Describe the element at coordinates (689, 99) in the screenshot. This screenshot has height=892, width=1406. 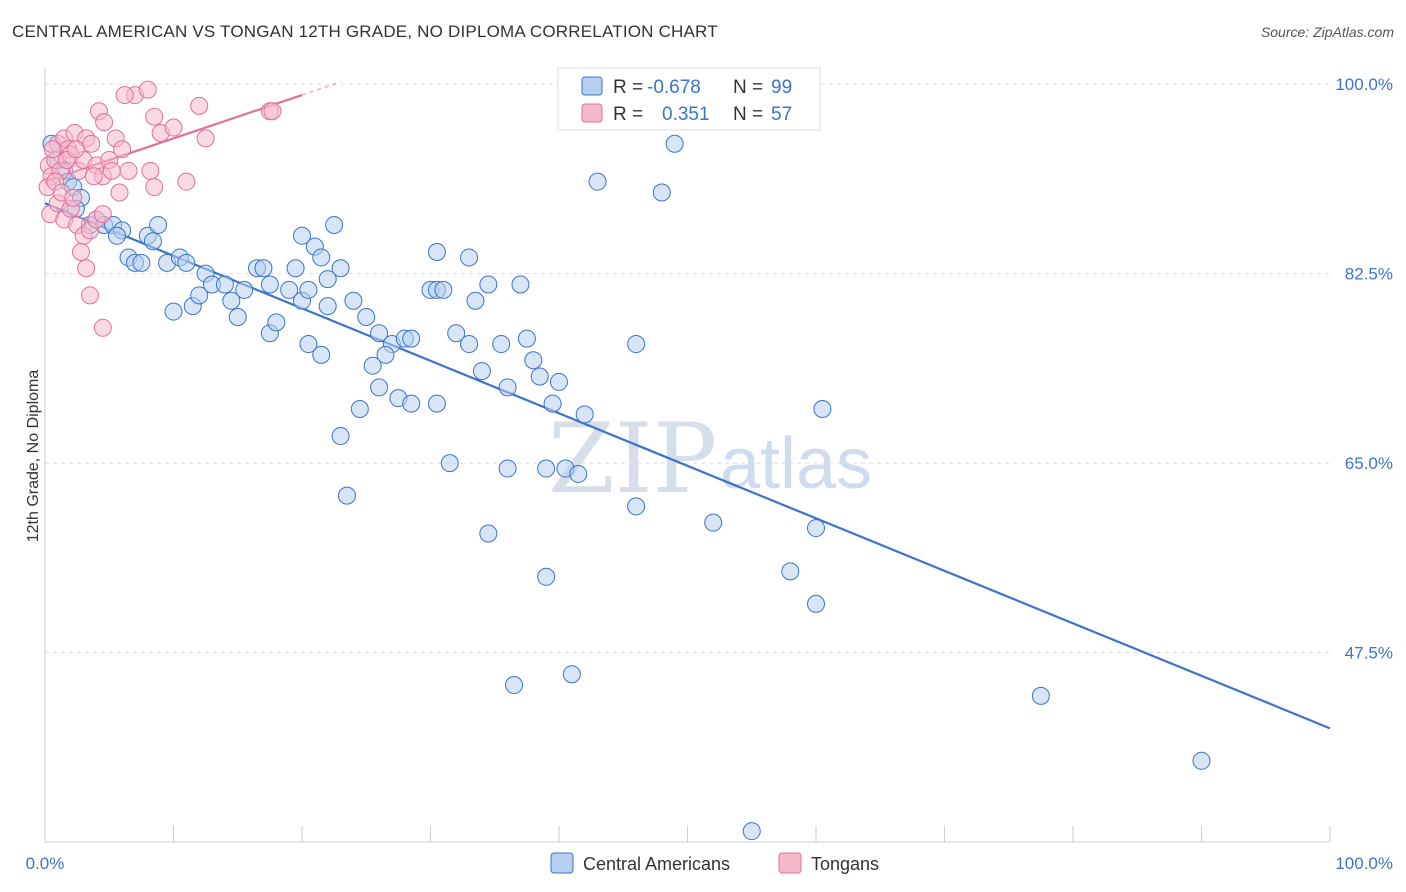
I see `correlation-legend: R = -0.678 N = 99 R = 0.351 N = 57` at that location.